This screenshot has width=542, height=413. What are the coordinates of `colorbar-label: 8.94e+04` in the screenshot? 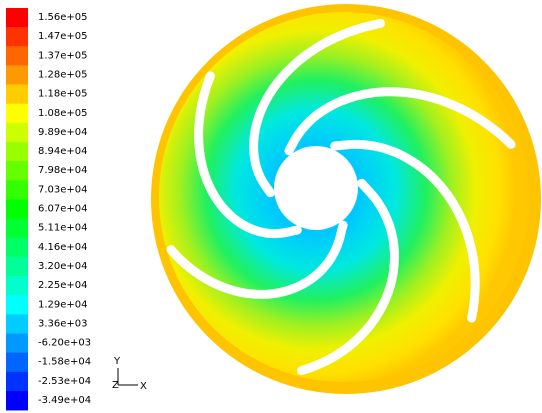 It's located at (63, 151).